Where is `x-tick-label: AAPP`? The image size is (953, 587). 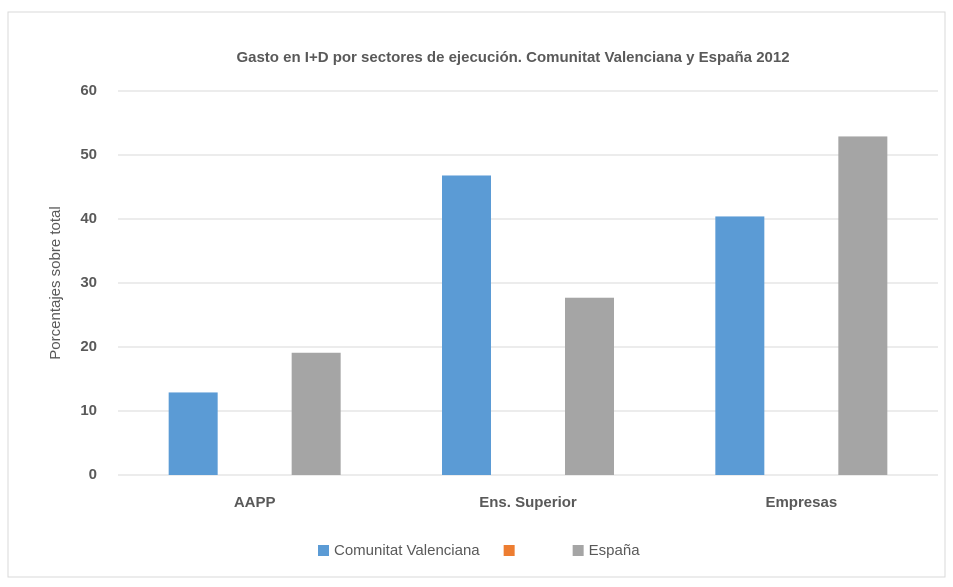 x-tick-label: AAPP is located at coordinates (255, 502).